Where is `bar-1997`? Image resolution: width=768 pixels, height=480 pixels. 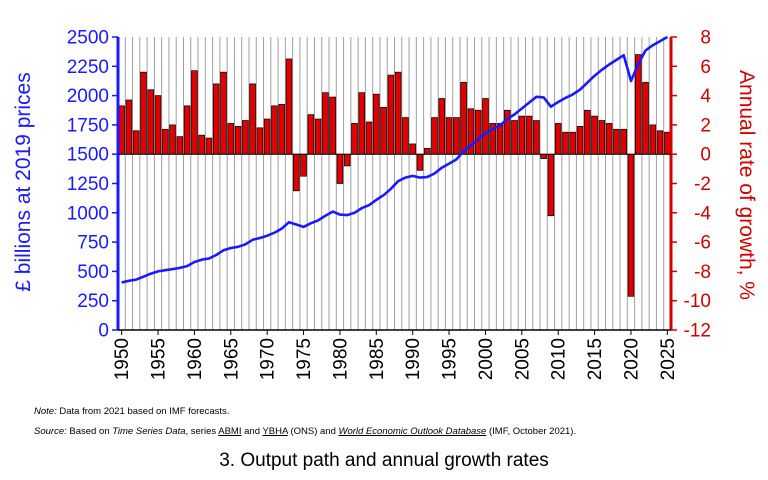
bar-1997 is located at coordinates (463, 118).